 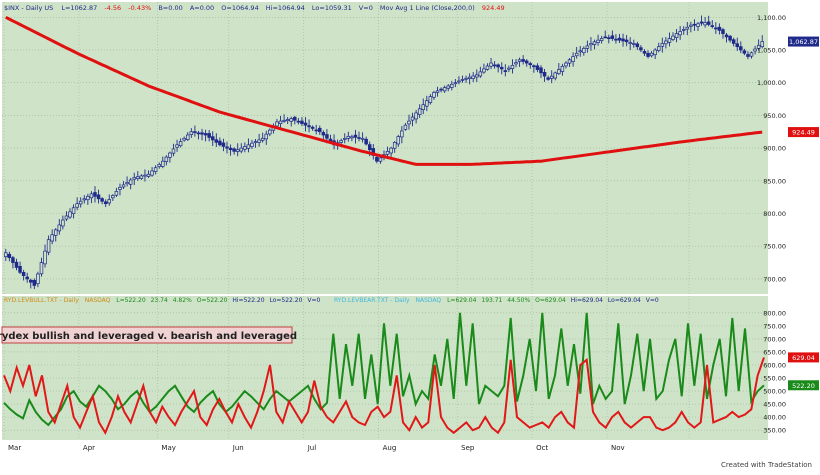 What do you see at coordinates (285, 300) in the screenshot?
I see `bull-low-label: Lo=522.20` at bounding box center [285, 300].